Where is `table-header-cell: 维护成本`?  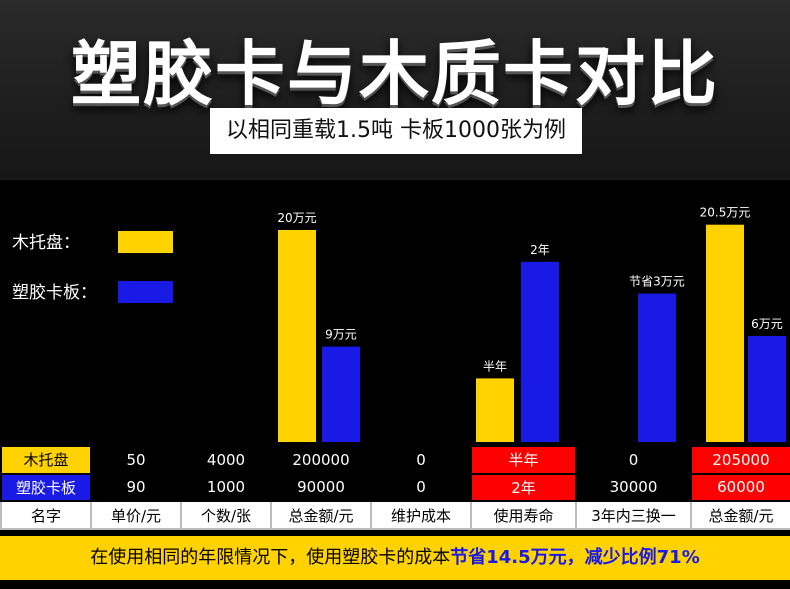 table-header-cell: 维护成本 is located at coordinates (421, 515).